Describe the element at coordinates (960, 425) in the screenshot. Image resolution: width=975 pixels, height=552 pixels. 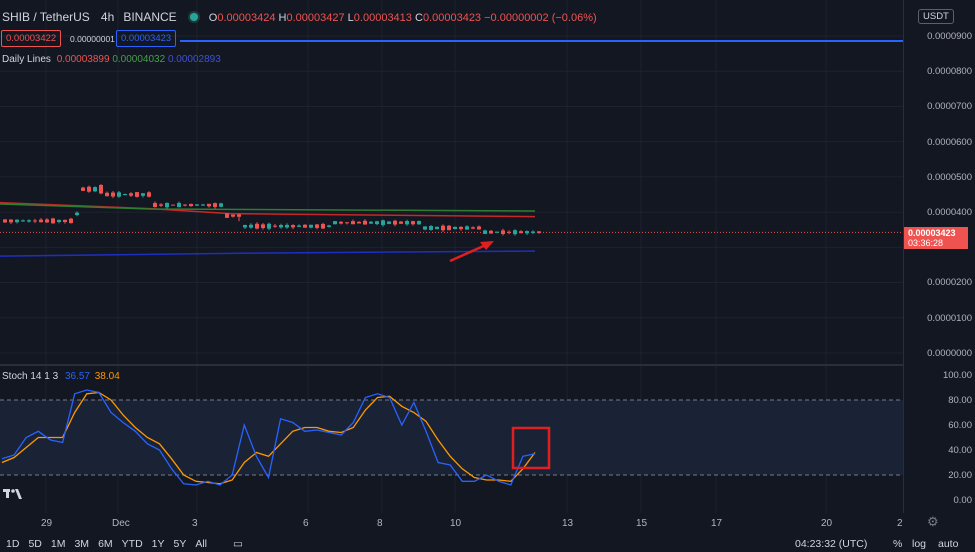
I see `stoch-tick: 60.00` at that location.